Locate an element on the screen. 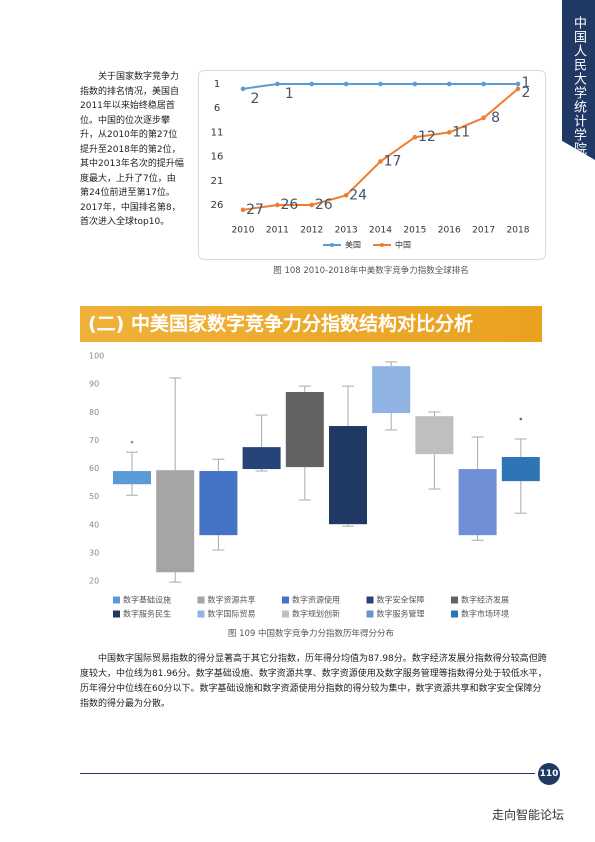  legend-label: 数字服务民生 is located at coordinates (147, 614).